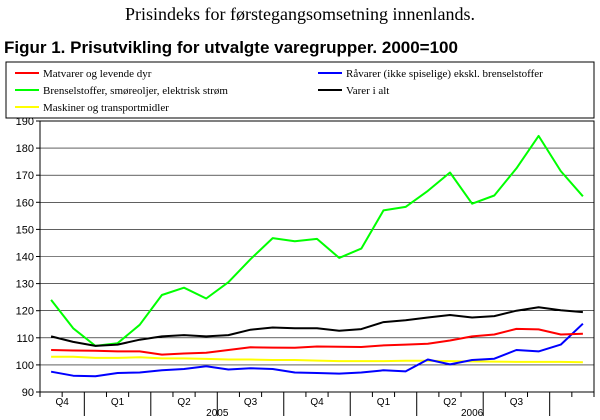  I want to click on legend-label: Matvarer og levende dyr, so click(97, 74).